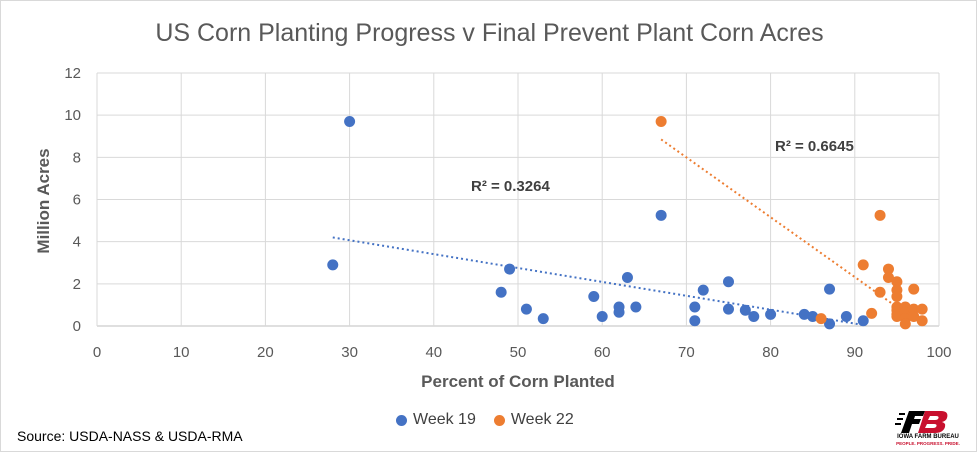  Describe the element at coordinates (921, 422) in the screenshot. I see `fb-logo-icon` at that location.